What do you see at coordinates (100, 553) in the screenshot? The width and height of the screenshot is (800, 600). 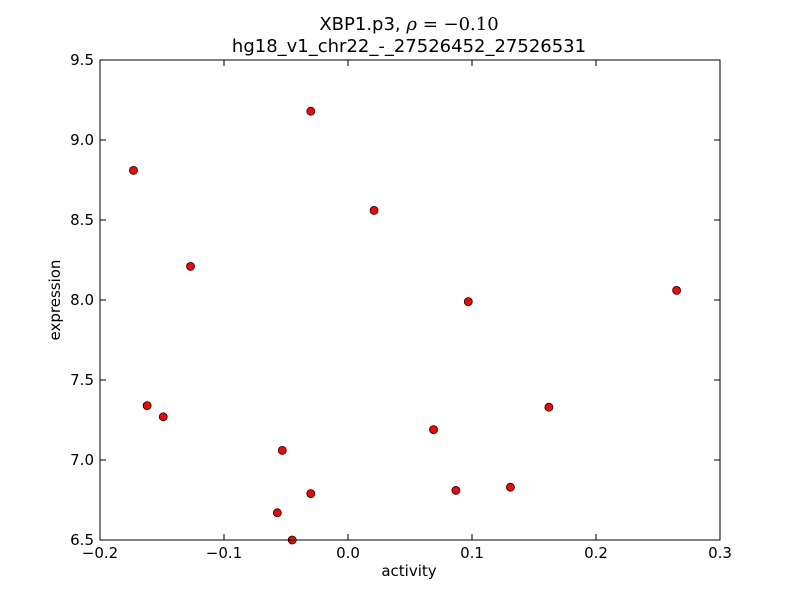 I see `x-tick-label: −0.2` at bounding box center [100, 553].